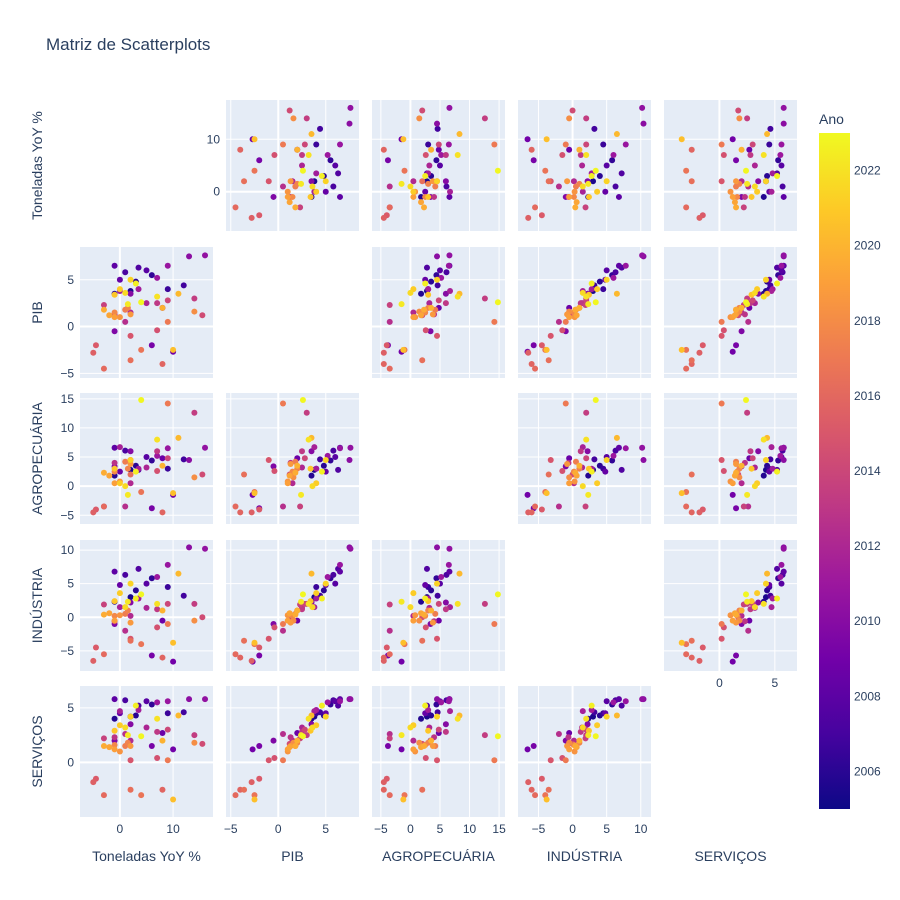 The image size is (900, 900). I want to click on x-axis-title: AGROPECUÁRIA, so click(438, 856).